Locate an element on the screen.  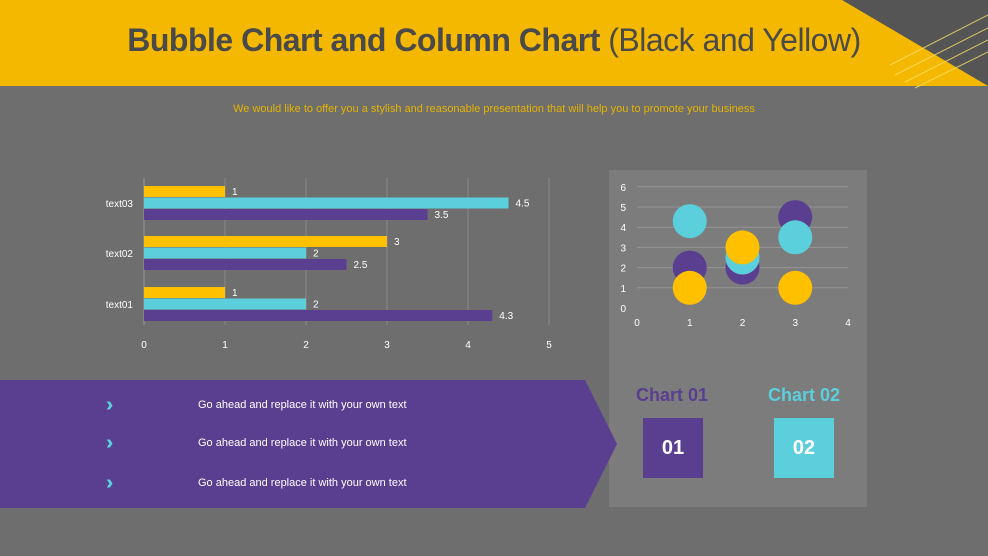
bubble-chart: 0 1 2 3 4 5 6 0 1 2 3 4 is located at coordinates (735, 256).